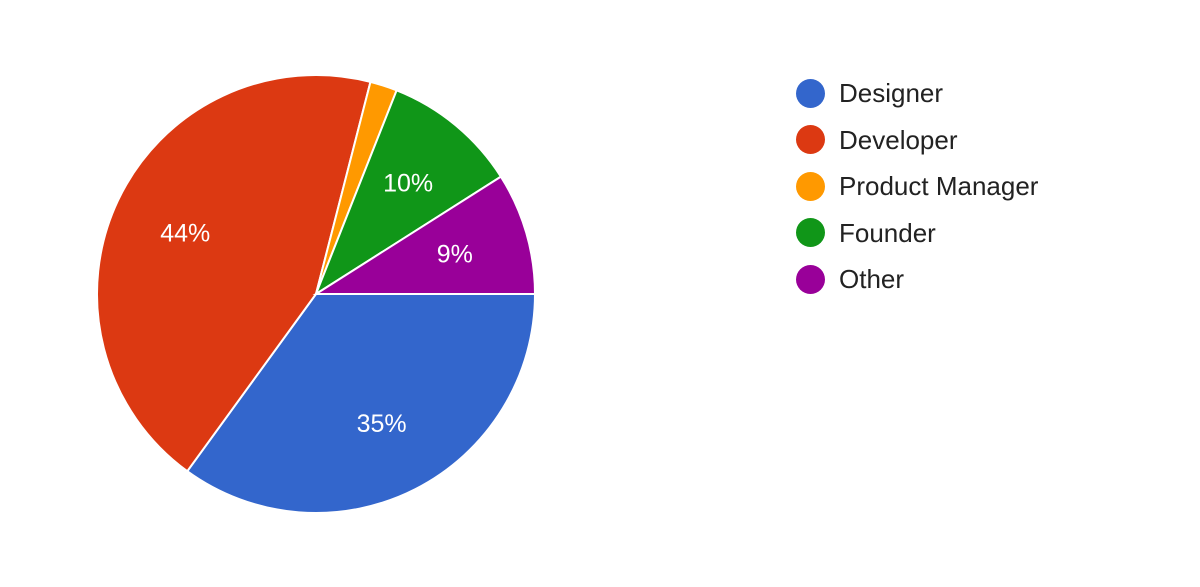 This screenshot has width=1200, height=587. Describe the element at coordinates (917, 279) in the screenshot. I see `legend-item-other: Other` at that location.